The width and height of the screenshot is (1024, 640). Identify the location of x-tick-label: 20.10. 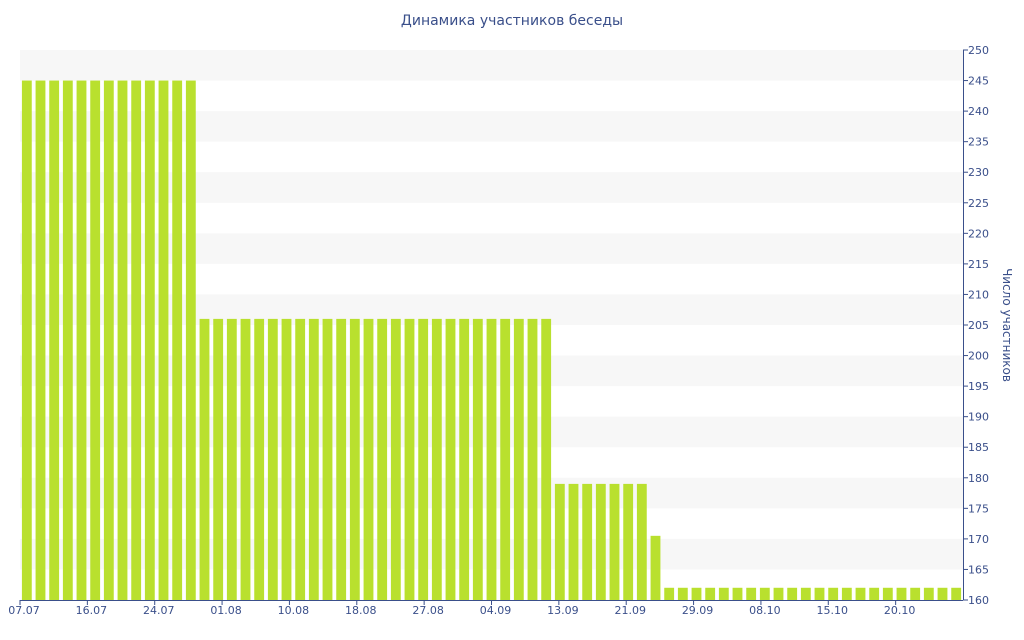
(900, 610).